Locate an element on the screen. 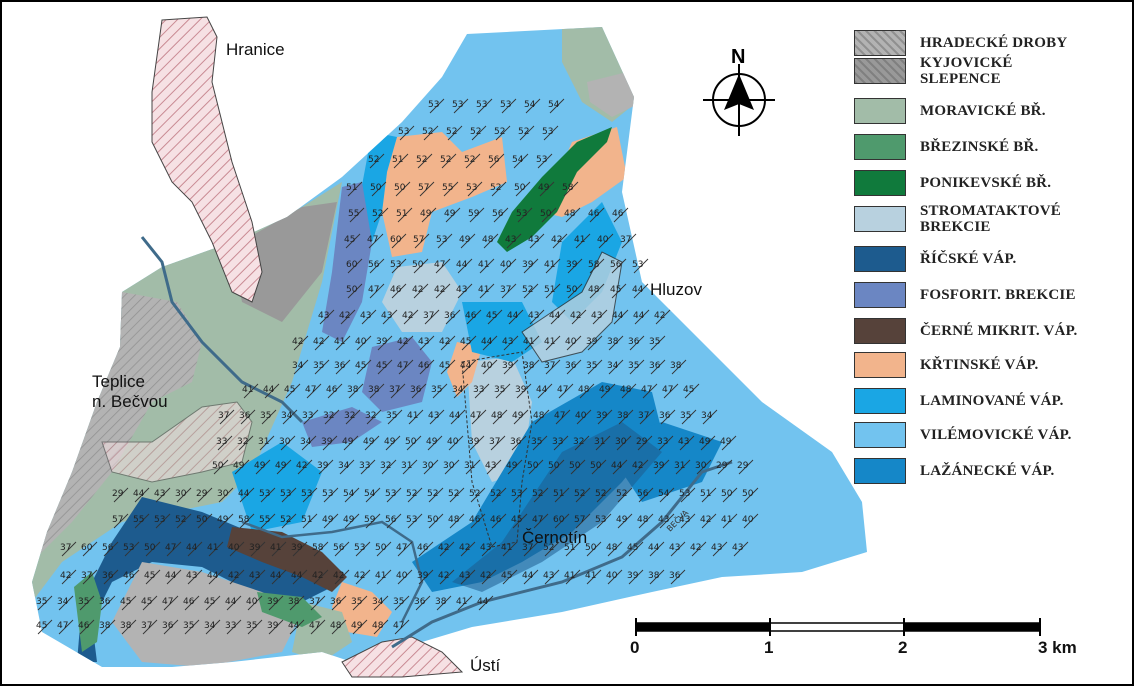  dip-value: 57 is located at coordinates (117, 520).